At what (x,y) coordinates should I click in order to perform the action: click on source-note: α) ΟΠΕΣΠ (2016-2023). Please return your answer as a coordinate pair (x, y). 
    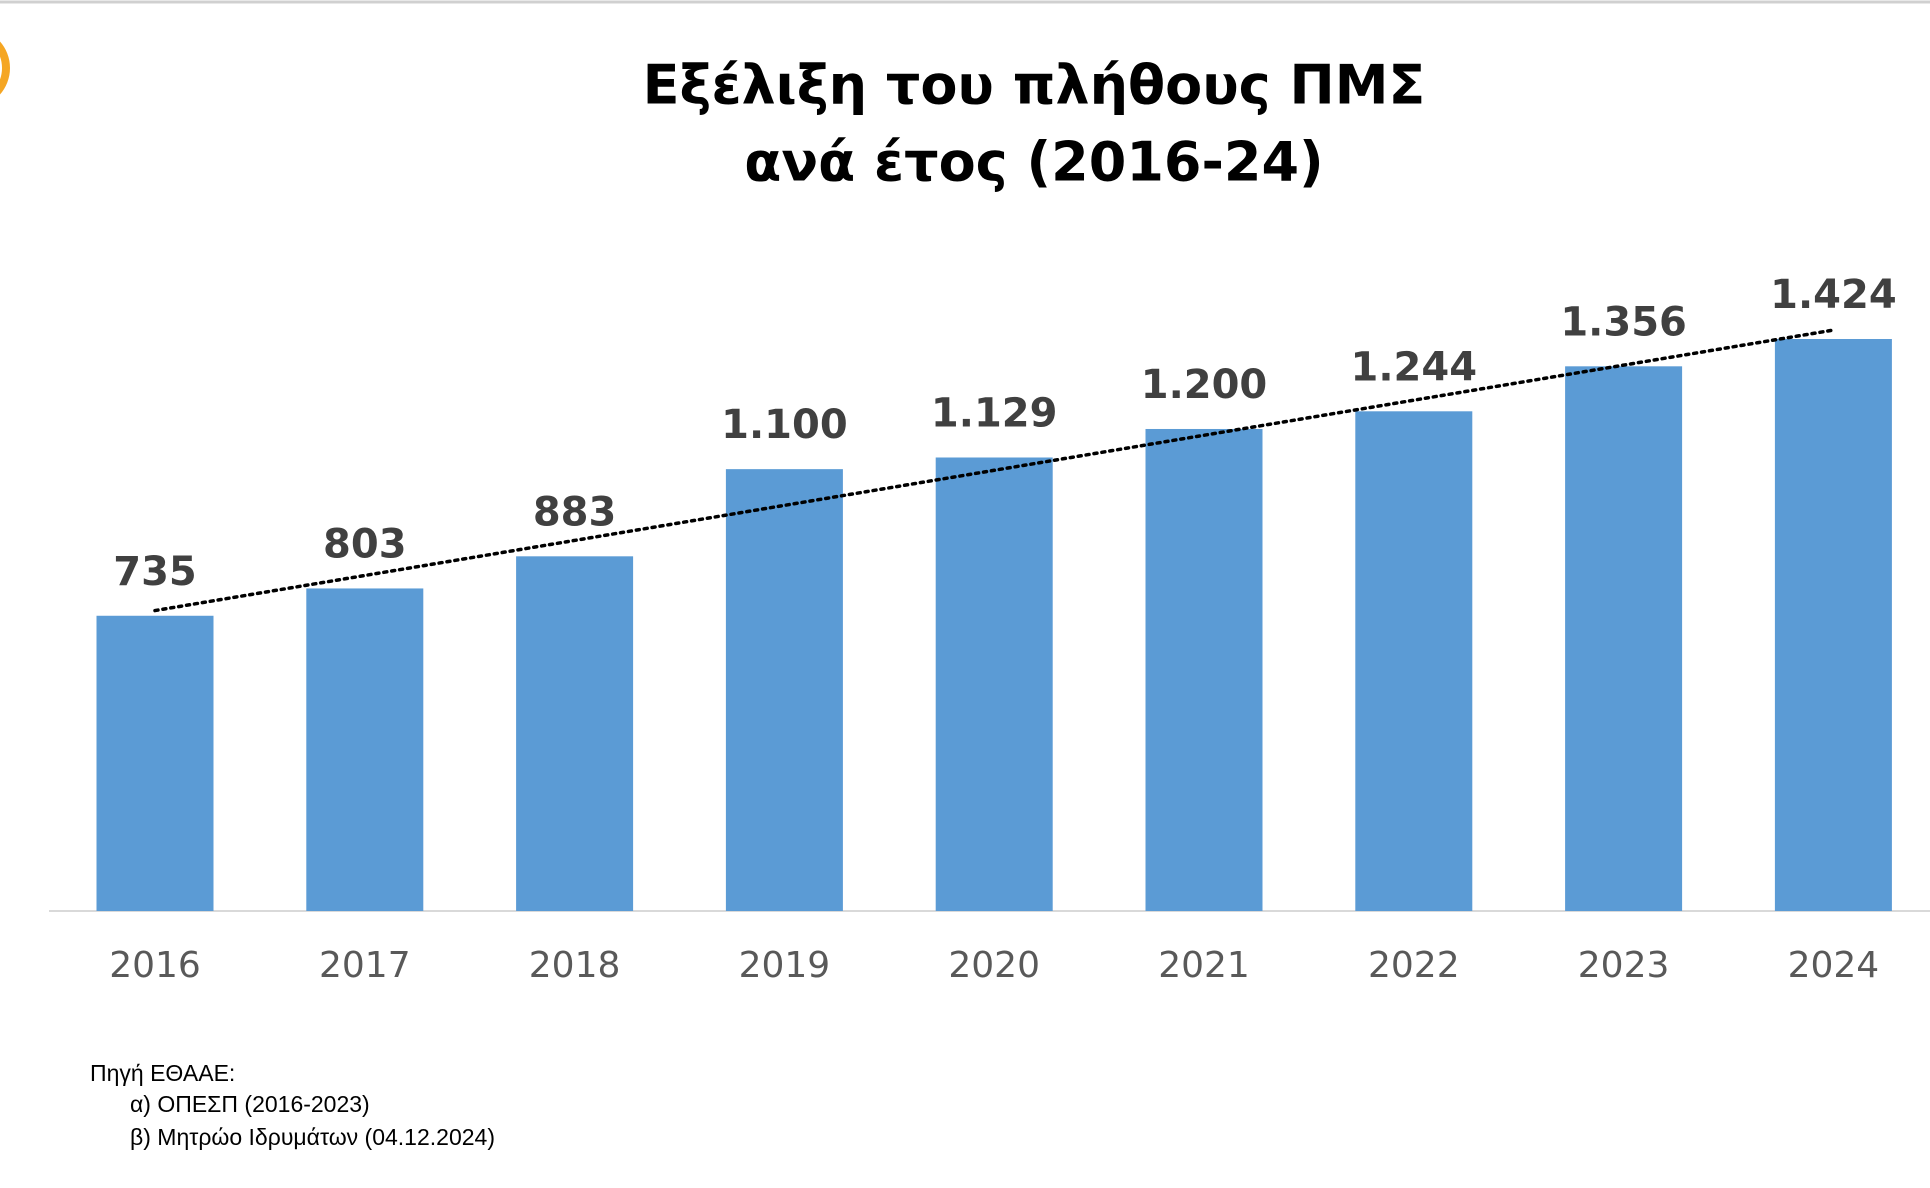
    Looking at the image, I should click on (250, 1104).